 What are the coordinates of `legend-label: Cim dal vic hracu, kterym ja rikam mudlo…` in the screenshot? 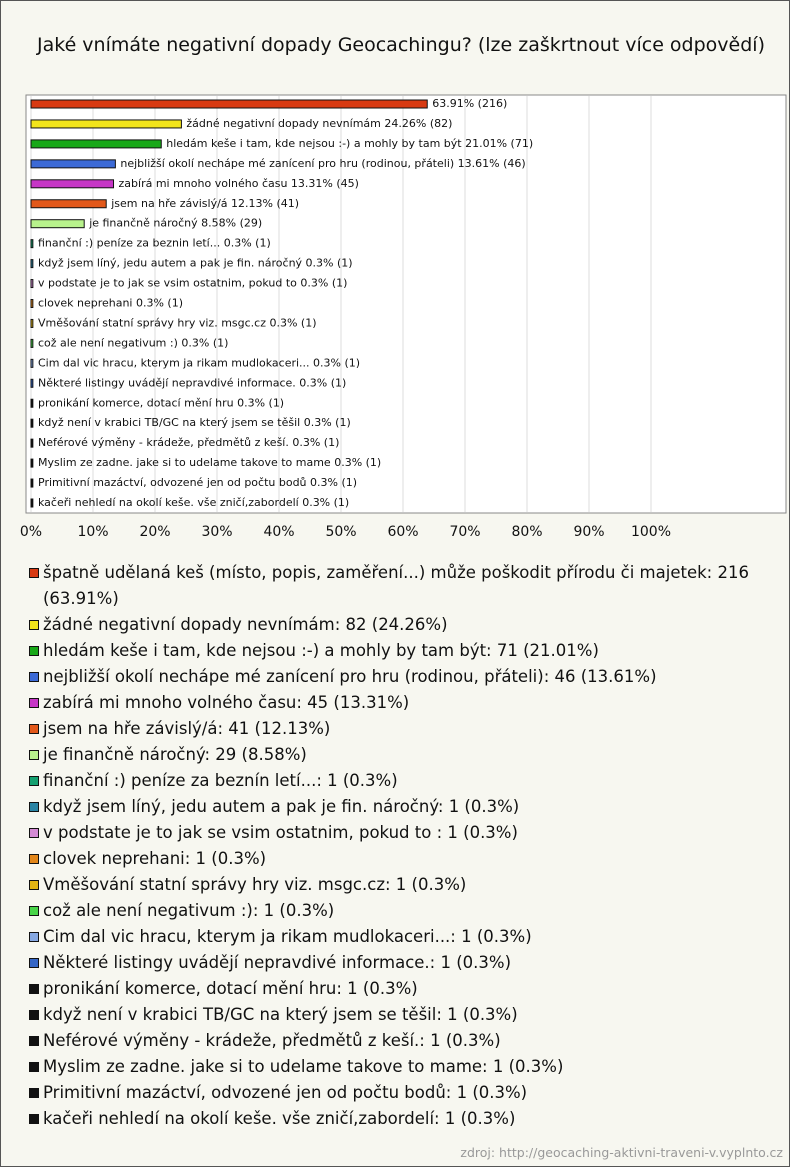 It's located at (287, 936).